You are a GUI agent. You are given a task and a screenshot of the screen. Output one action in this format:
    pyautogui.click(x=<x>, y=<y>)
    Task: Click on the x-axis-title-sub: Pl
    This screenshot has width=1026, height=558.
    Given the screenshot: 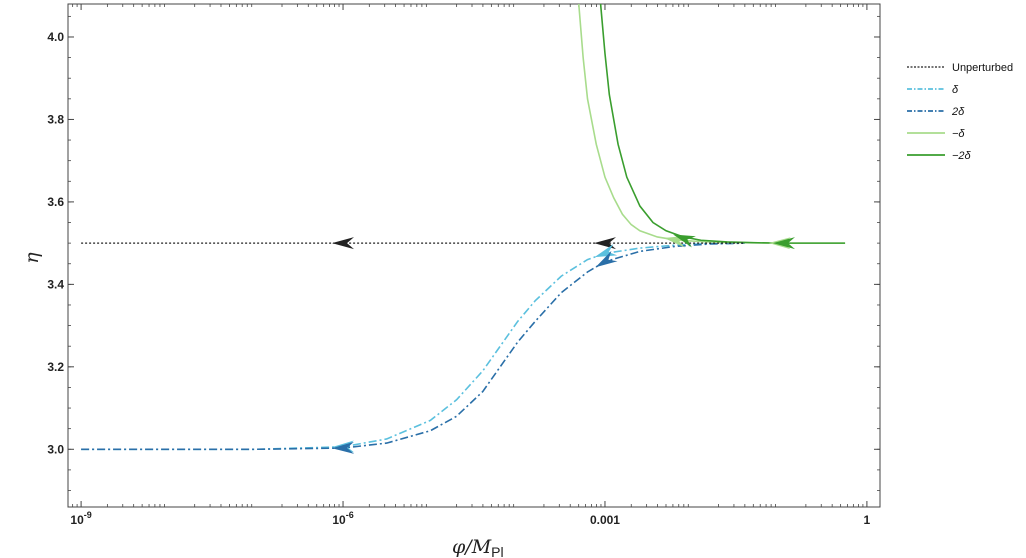 What is the action you would take?
    pyautogui.click(x=497, y=551)
    